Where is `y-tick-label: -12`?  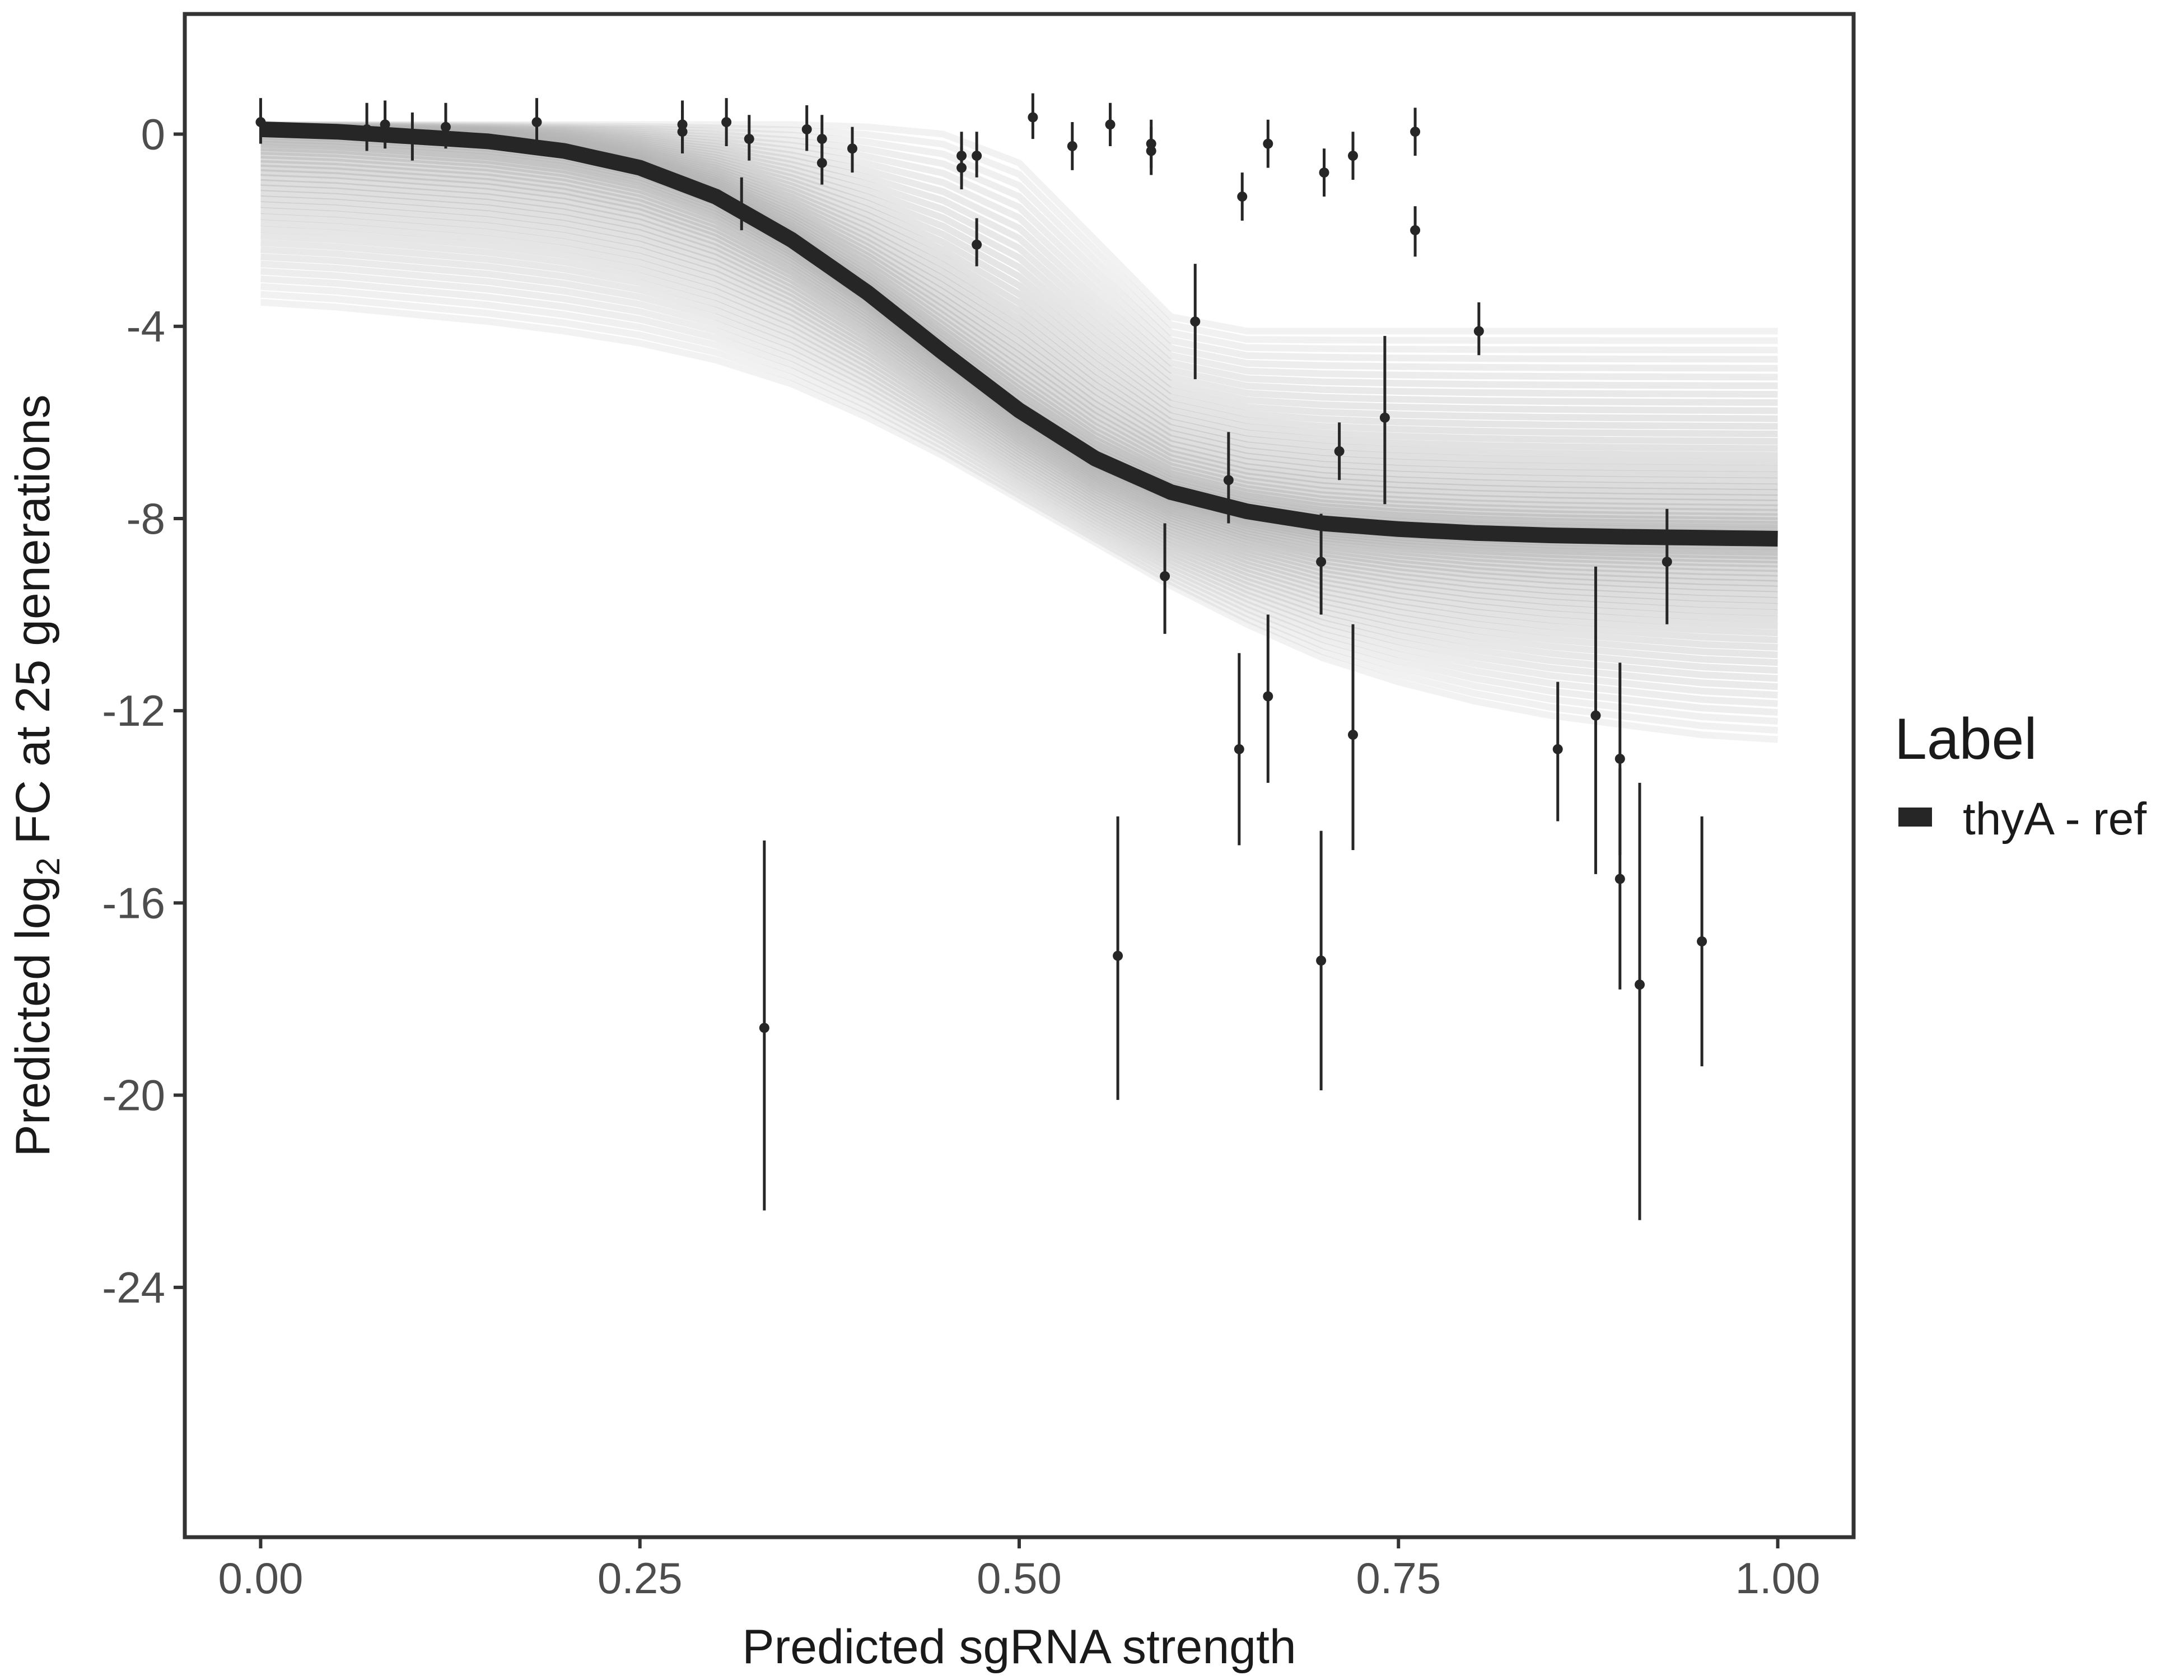
y-tick-label: -12 is located at coordinates (134, 711).